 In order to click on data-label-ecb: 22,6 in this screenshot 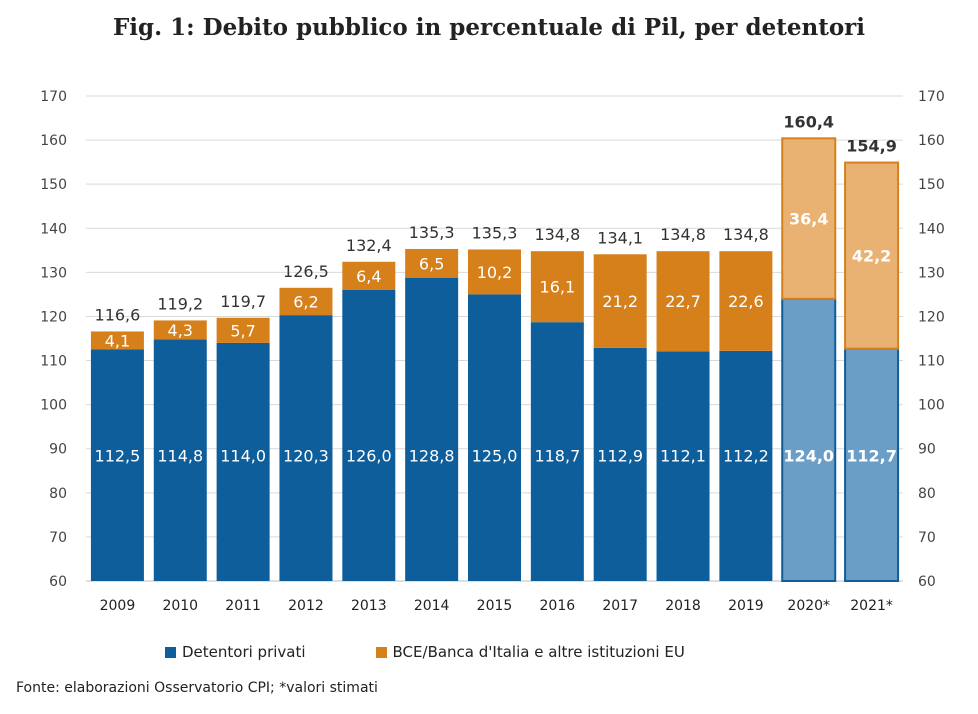, I will do `click(746, 301)`.